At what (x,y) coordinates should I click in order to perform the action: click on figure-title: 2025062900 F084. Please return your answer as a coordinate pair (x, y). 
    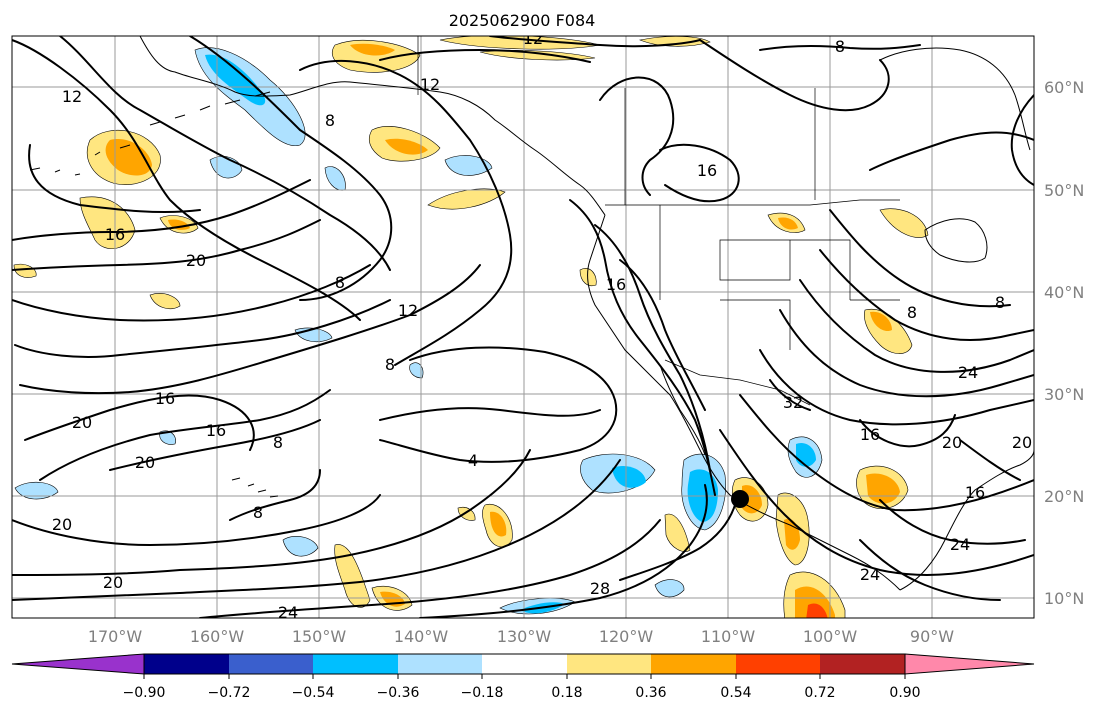
    Looking at the image, I should click on (522, 20).